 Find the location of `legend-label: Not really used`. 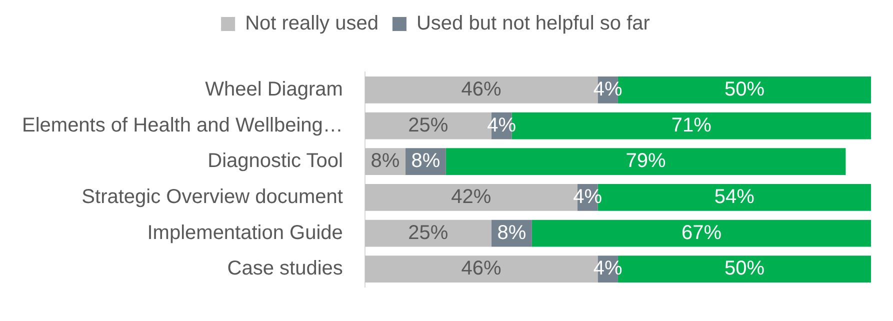

legend-label: Not really used is located at coordinates (311, 23).